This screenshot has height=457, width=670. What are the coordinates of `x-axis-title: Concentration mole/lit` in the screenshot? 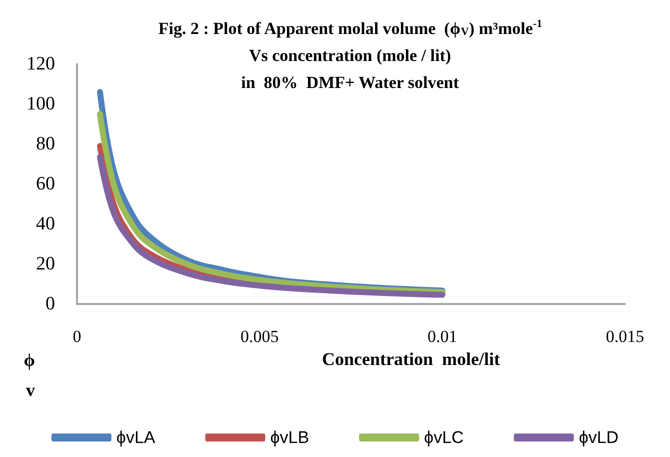 It's located at (411, 358).